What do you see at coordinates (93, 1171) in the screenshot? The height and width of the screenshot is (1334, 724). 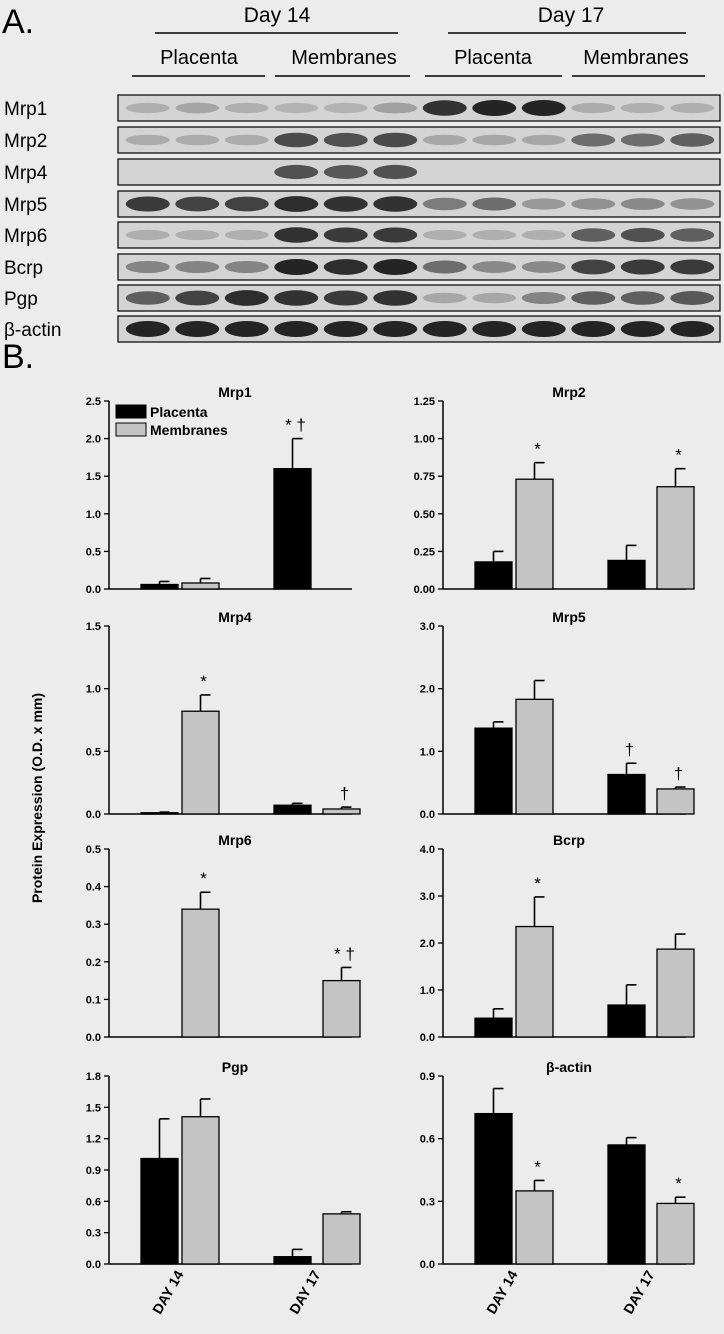 I see `y-tick-label: 0.9` at bounding box center [93, 1171].